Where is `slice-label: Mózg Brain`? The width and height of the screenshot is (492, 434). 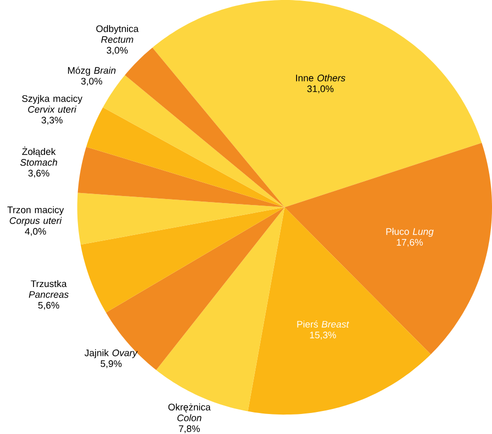 slice-label: Mózg Brain is located at coordinates (92, 71).